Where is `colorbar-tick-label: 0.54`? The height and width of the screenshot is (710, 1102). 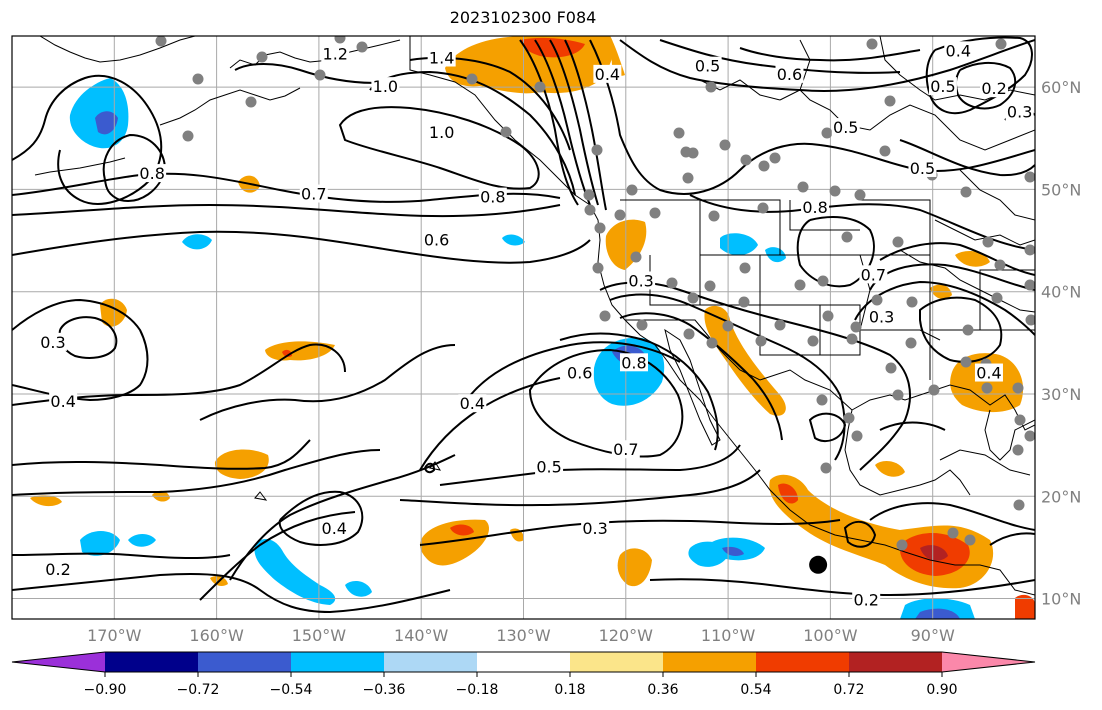
colorbar-tick-label: 0.54 is located at coordinates (755, 690).